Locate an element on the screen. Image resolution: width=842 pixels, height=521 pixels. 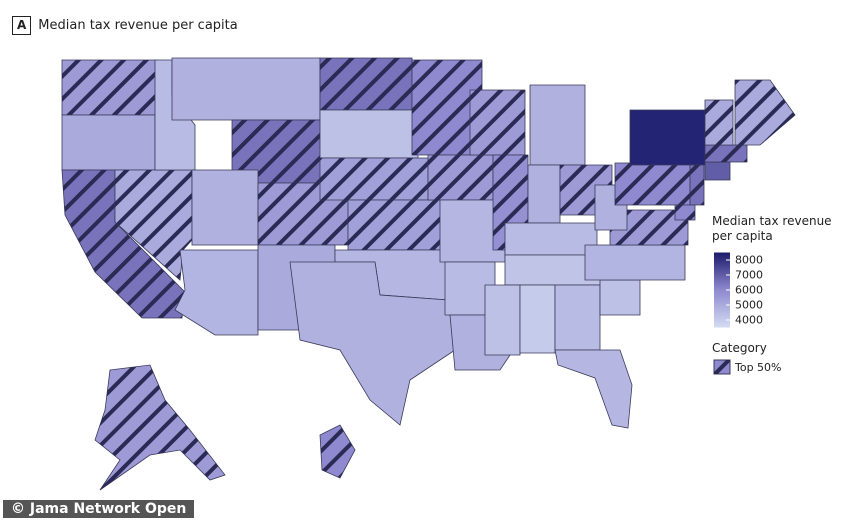
panel-header: A Median tax revenue per capita is located at coordinates (125, 25).